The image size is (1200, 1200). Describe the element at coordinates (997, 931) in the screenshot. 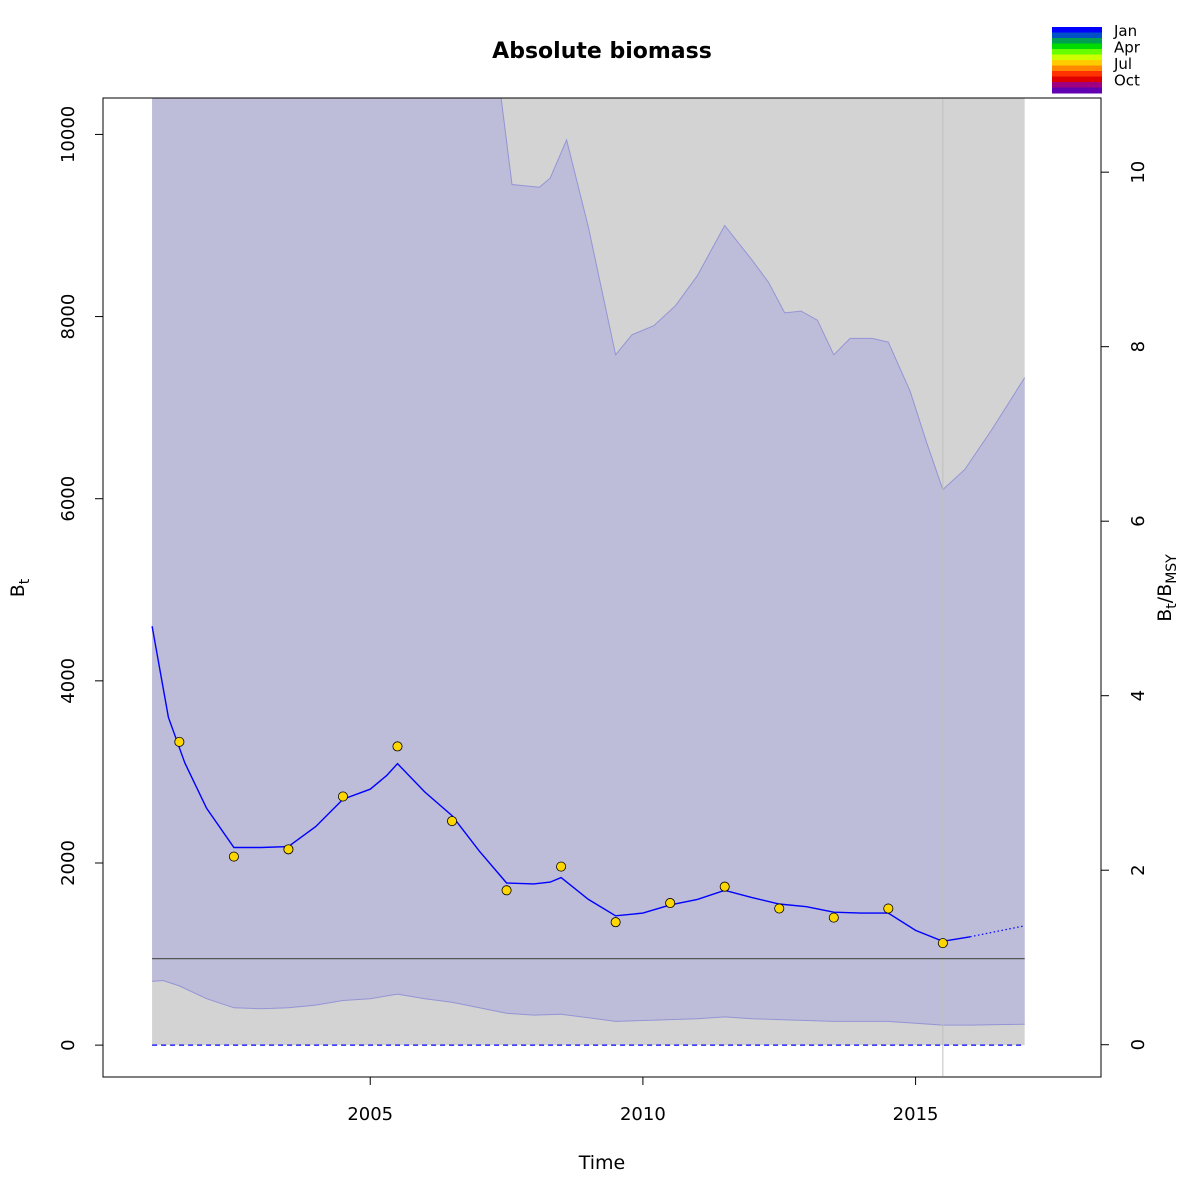

I see `biomass-prediction-line` at that location.